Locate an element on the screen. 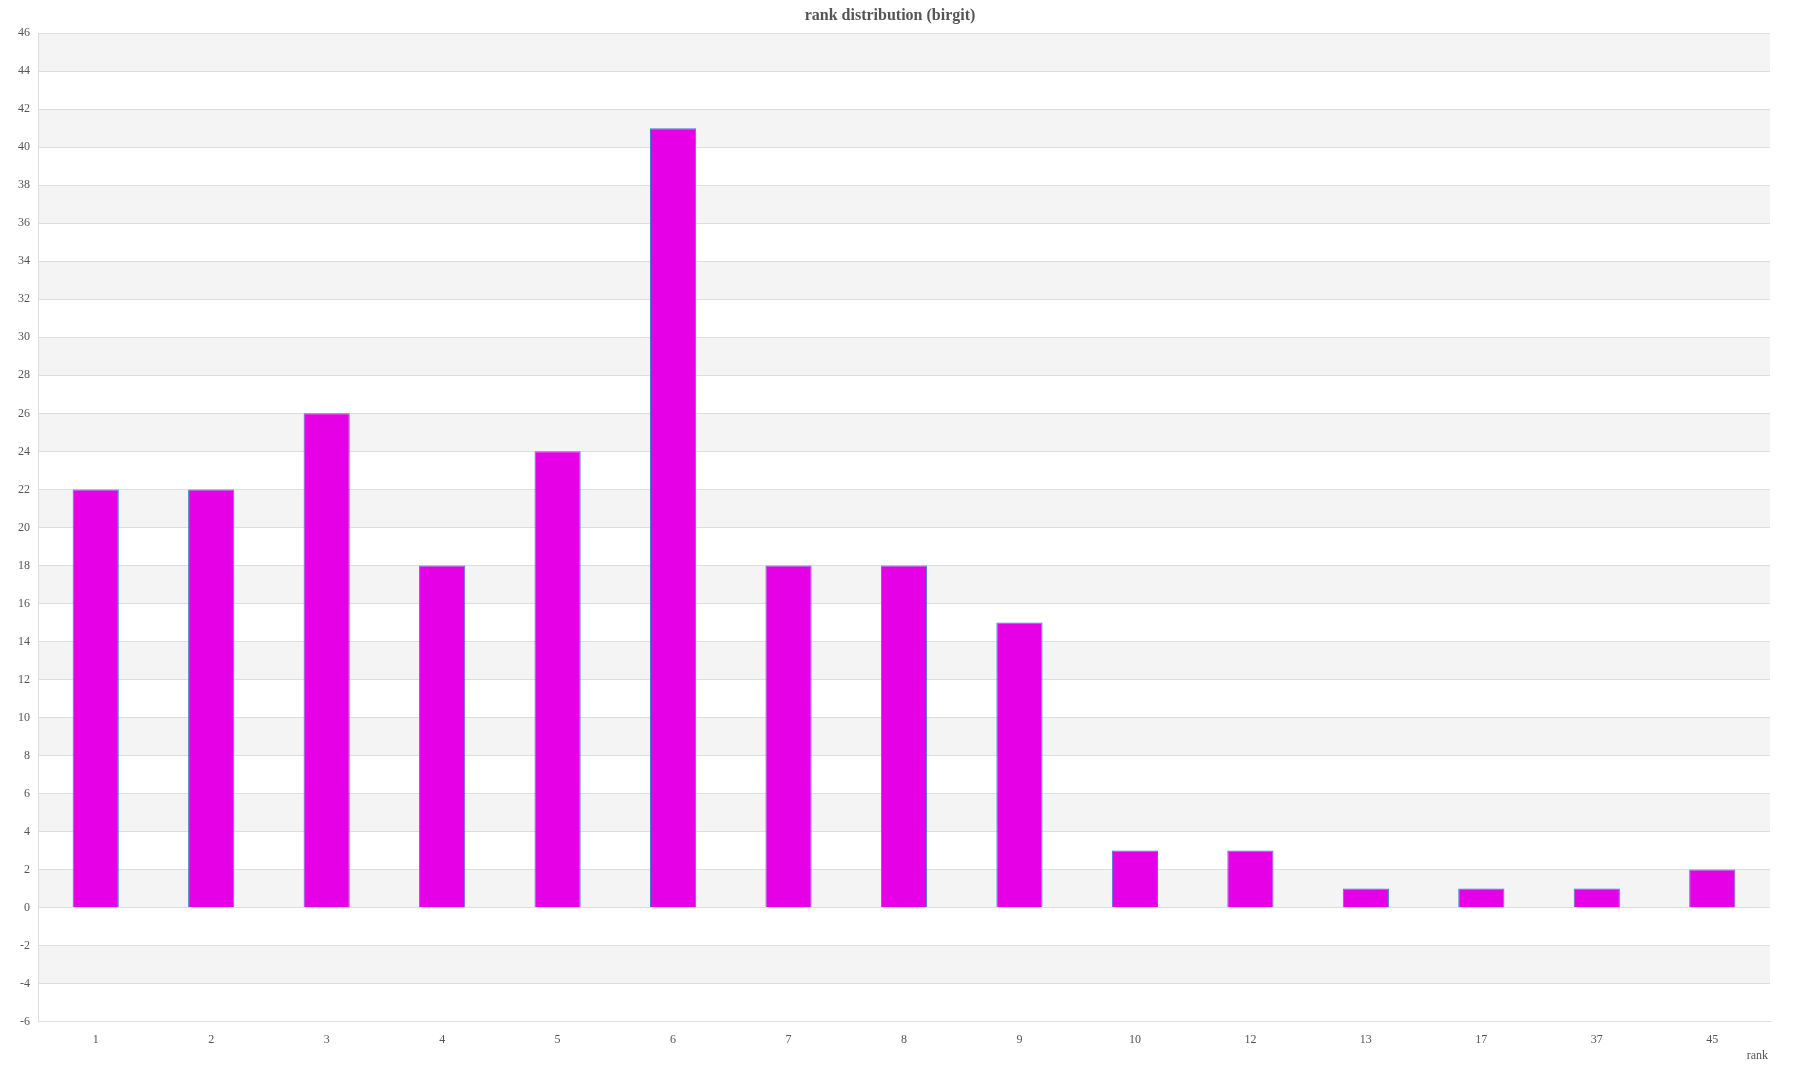 The image size is (1800, 1080). y-tick-label: 6 is located at coordinates (27, 792).